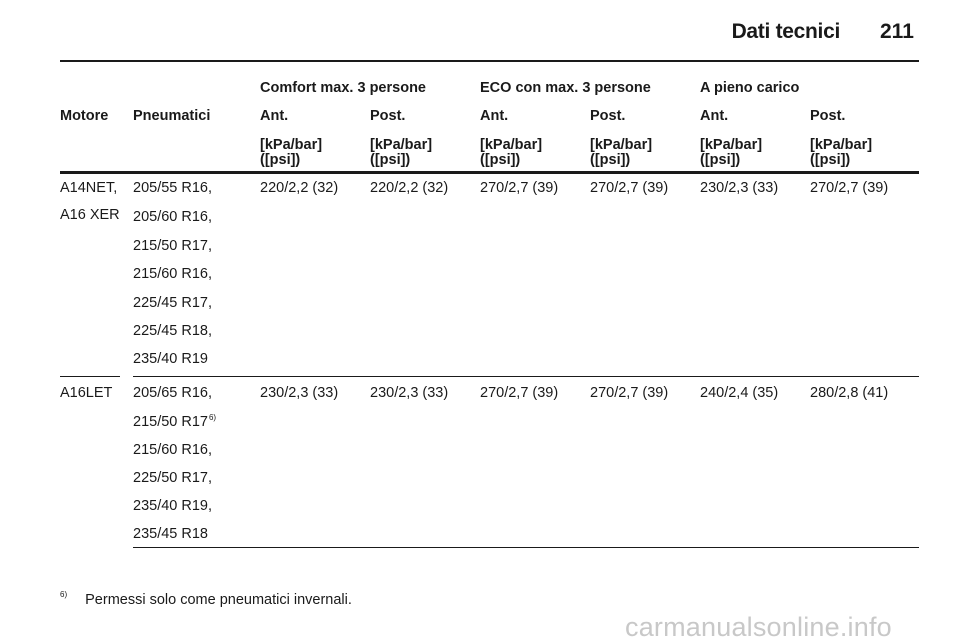 This screenshot has width=960, height=643. I want to click on engine-cell: A16 XER, so click(90, 215).